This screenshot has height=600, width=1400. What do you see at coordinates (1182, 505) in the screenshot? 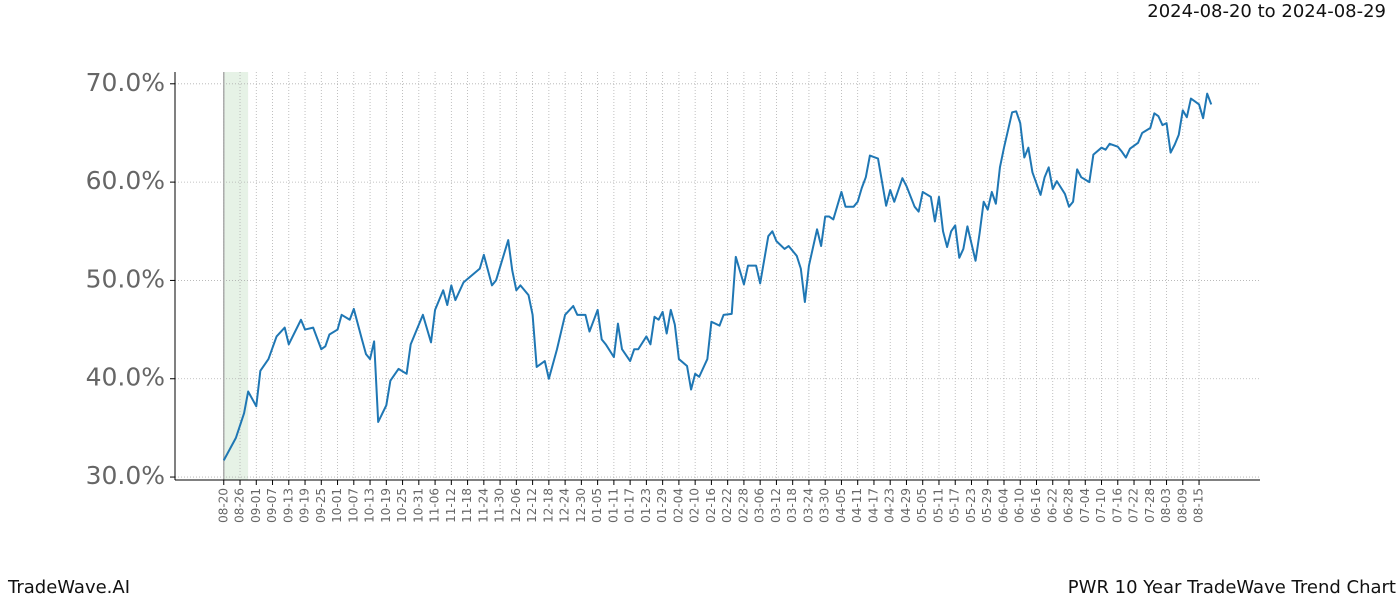
I see `x-tick-label: 08-09` at bounding box center [1182, 505].